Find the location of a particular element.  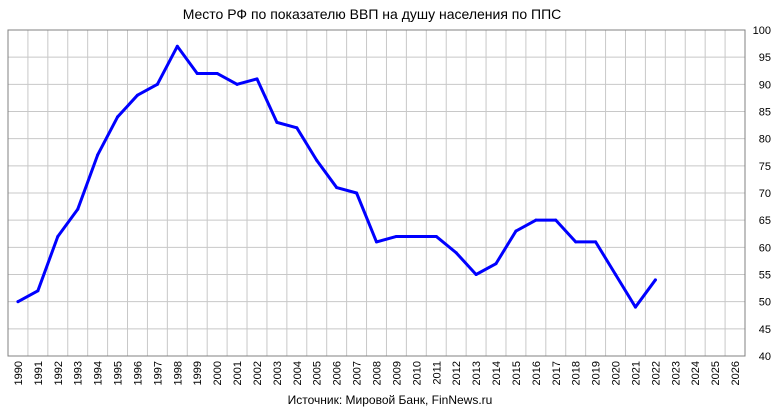

data-point-2022 is located at coordinates (655, 280).